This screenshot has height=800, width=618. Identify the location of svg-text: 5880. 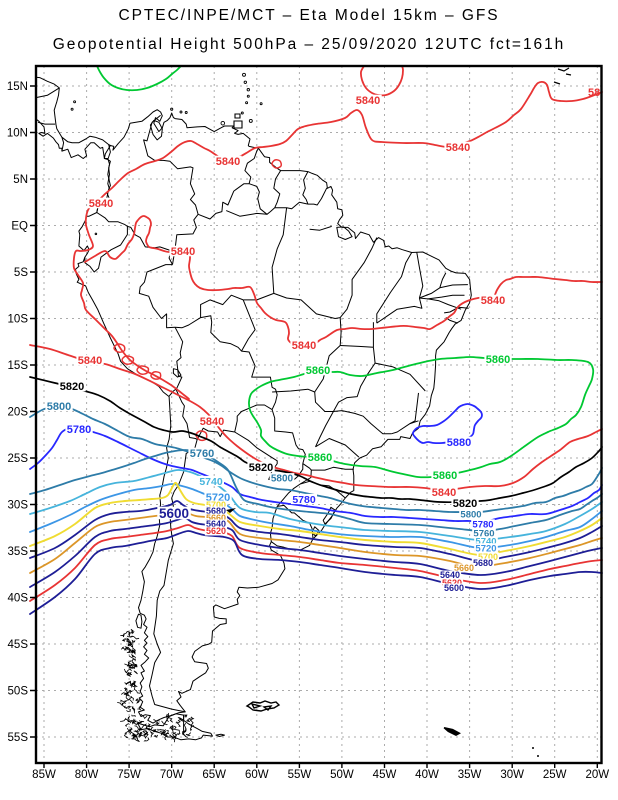
(459, 443).